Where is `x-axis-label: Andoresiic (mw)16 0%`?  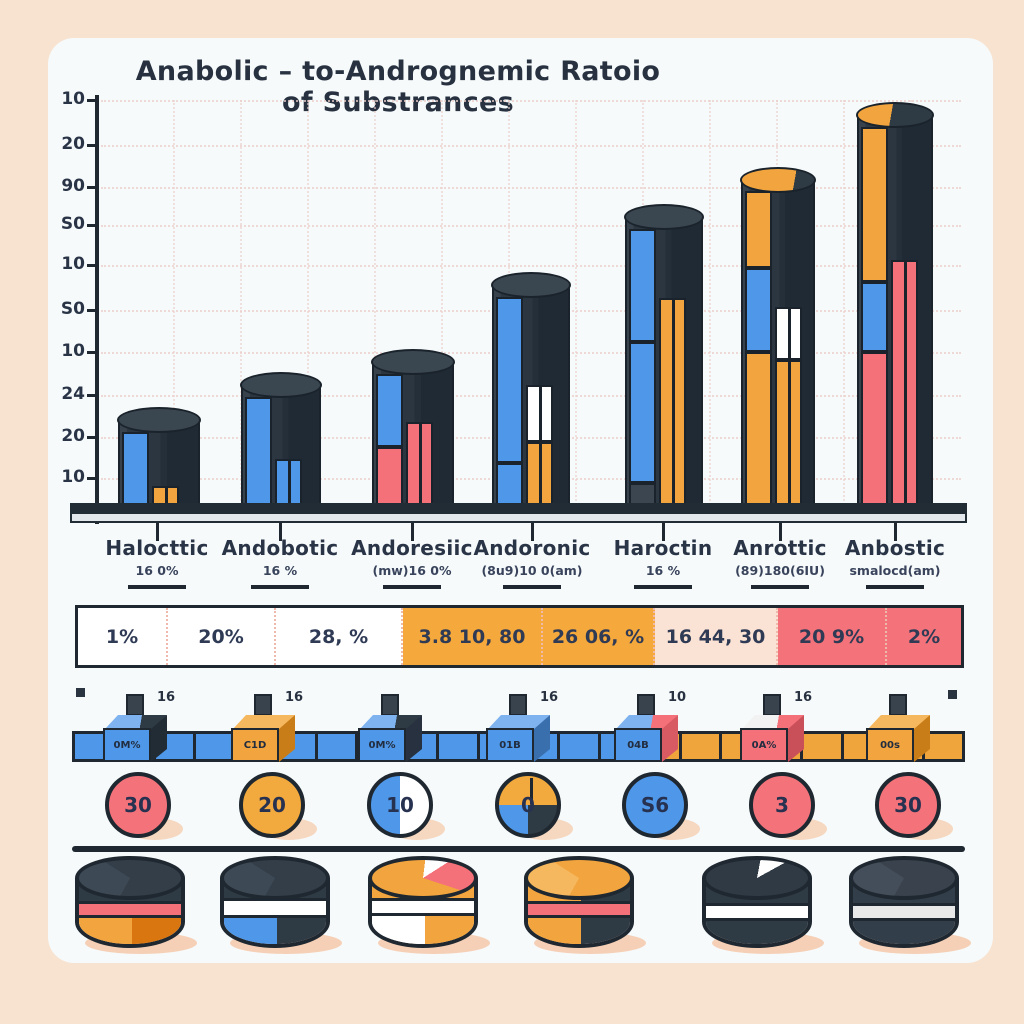
x-axis-label: Andoresiic (mw)16 0% is located at coordinates (412, 562).